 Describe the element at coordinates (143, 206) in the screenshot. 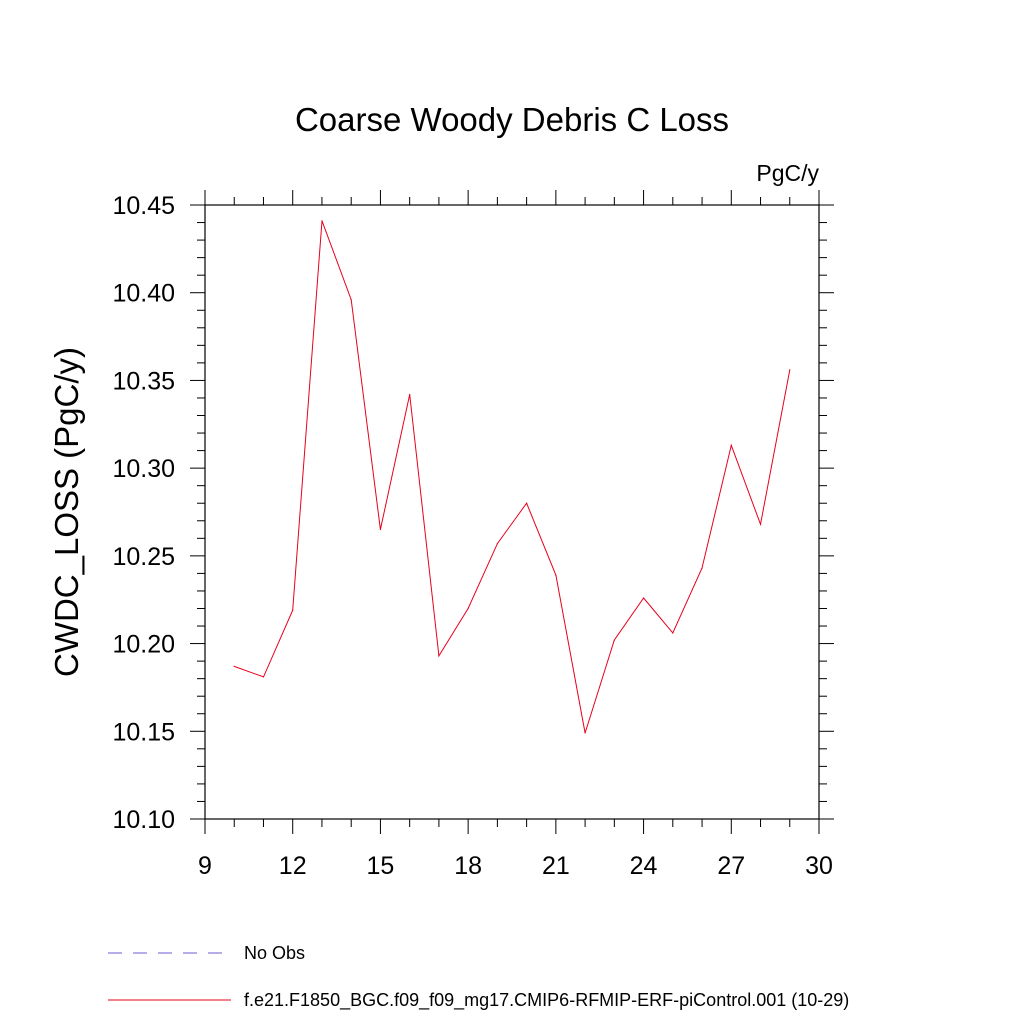

I see `y-tick-label: 10.45` at that location.